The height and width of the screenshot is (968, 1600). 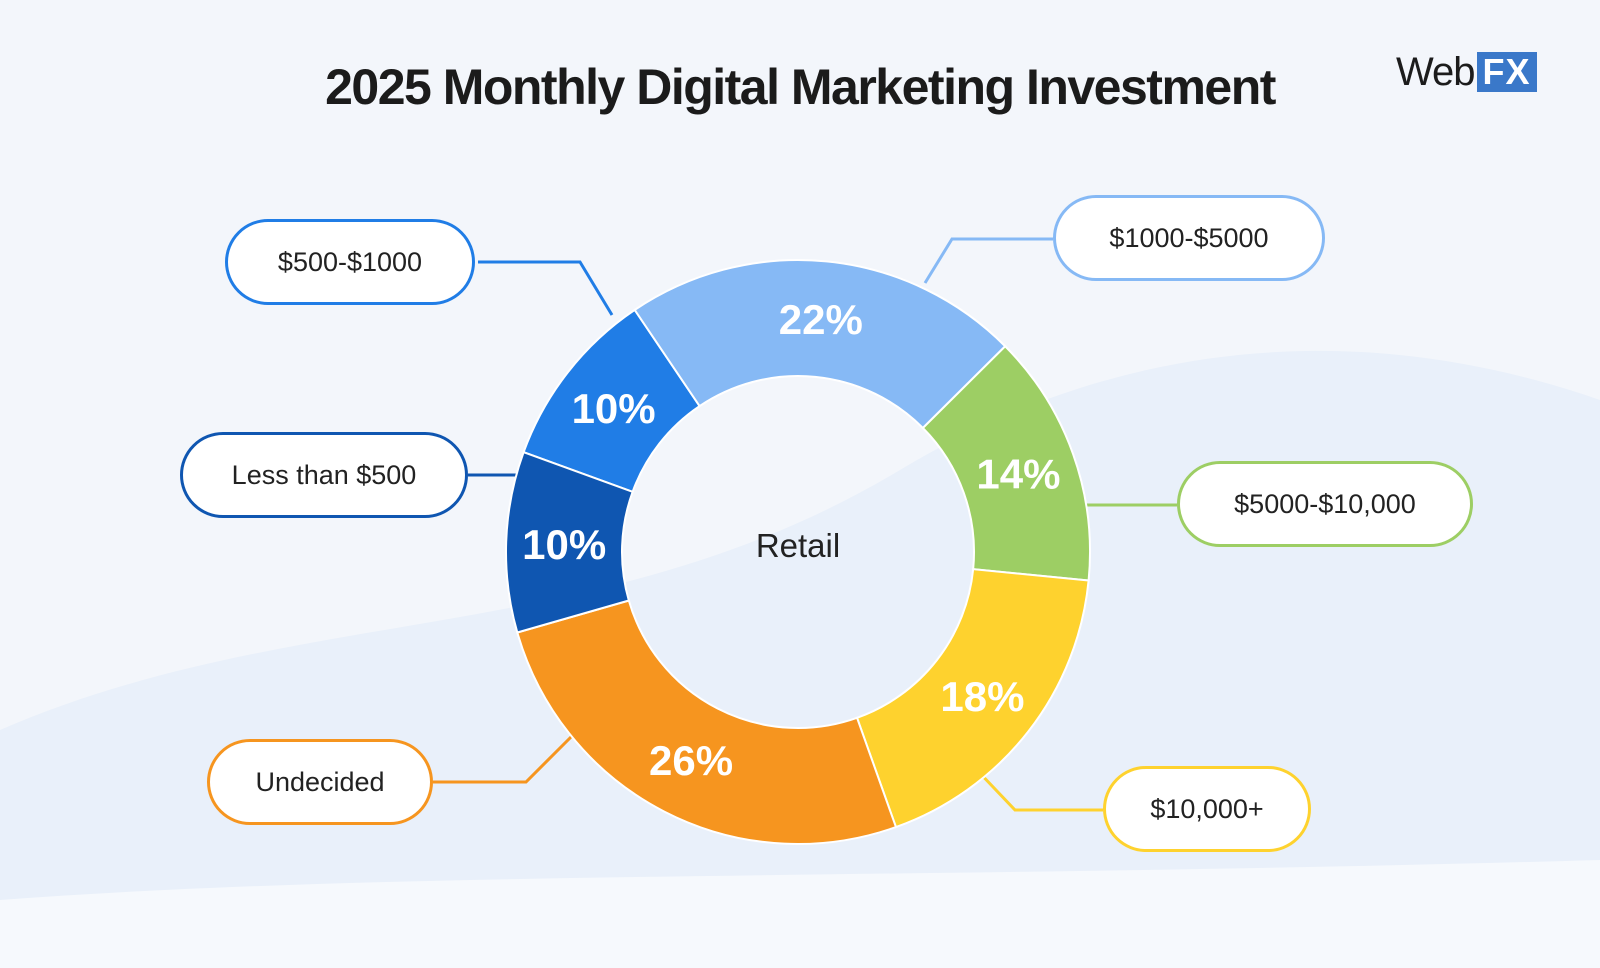 What do you see at coordinates (1189, 238) in the screenshot?
I see `legend-pill-1000-5000: $1000-$5000` at bounding box center [1189, 238].